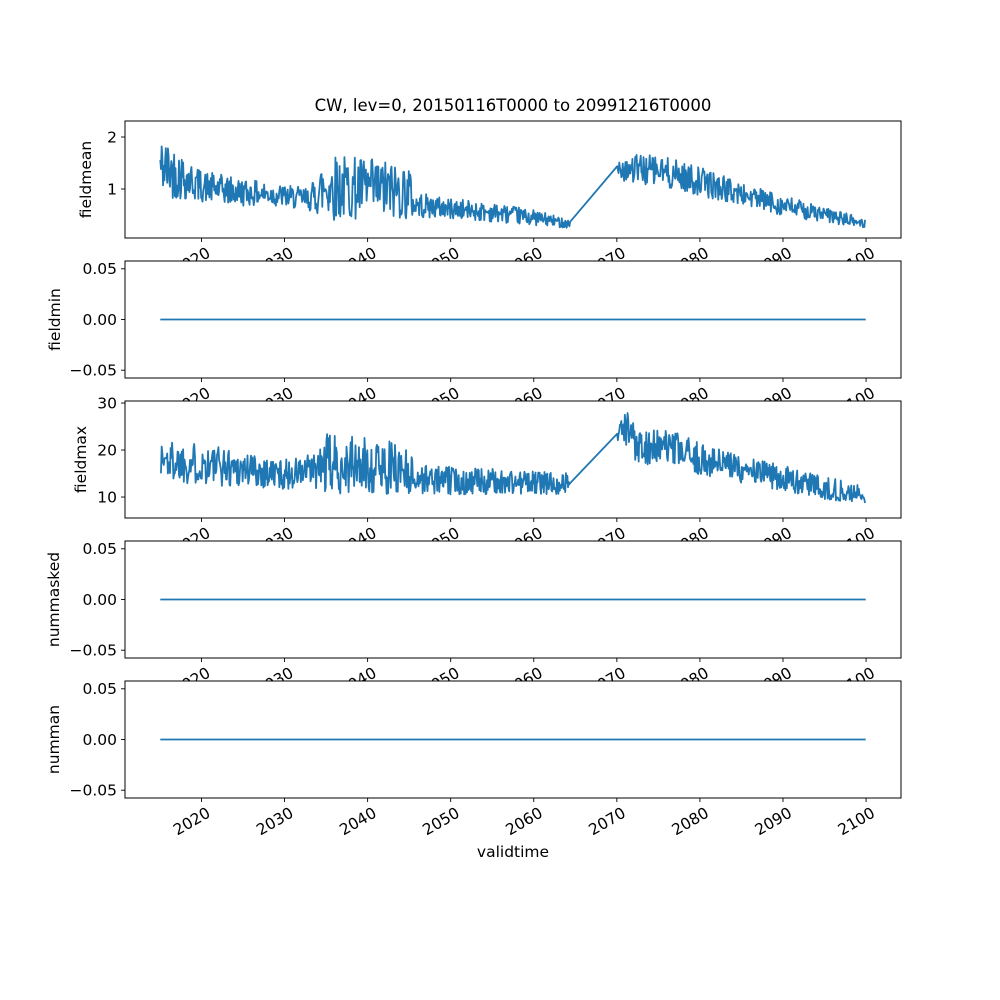 The image size is (1000, 1000). I want to click on nummasked-ytick-label: 0.00, so click(99, 600).